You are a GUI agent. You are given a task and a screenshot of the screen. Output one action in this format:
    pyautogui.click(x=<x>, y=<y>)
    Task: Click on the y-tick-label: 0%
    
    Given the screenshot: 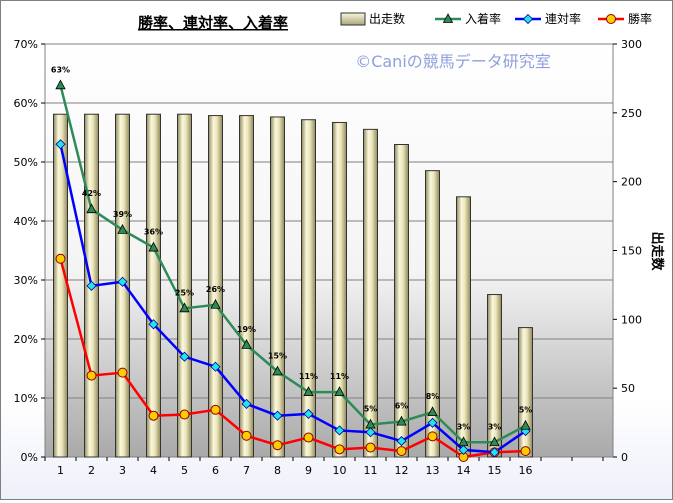 What is the action you would take?
    pyautogui.click(x=29, y=457)
    